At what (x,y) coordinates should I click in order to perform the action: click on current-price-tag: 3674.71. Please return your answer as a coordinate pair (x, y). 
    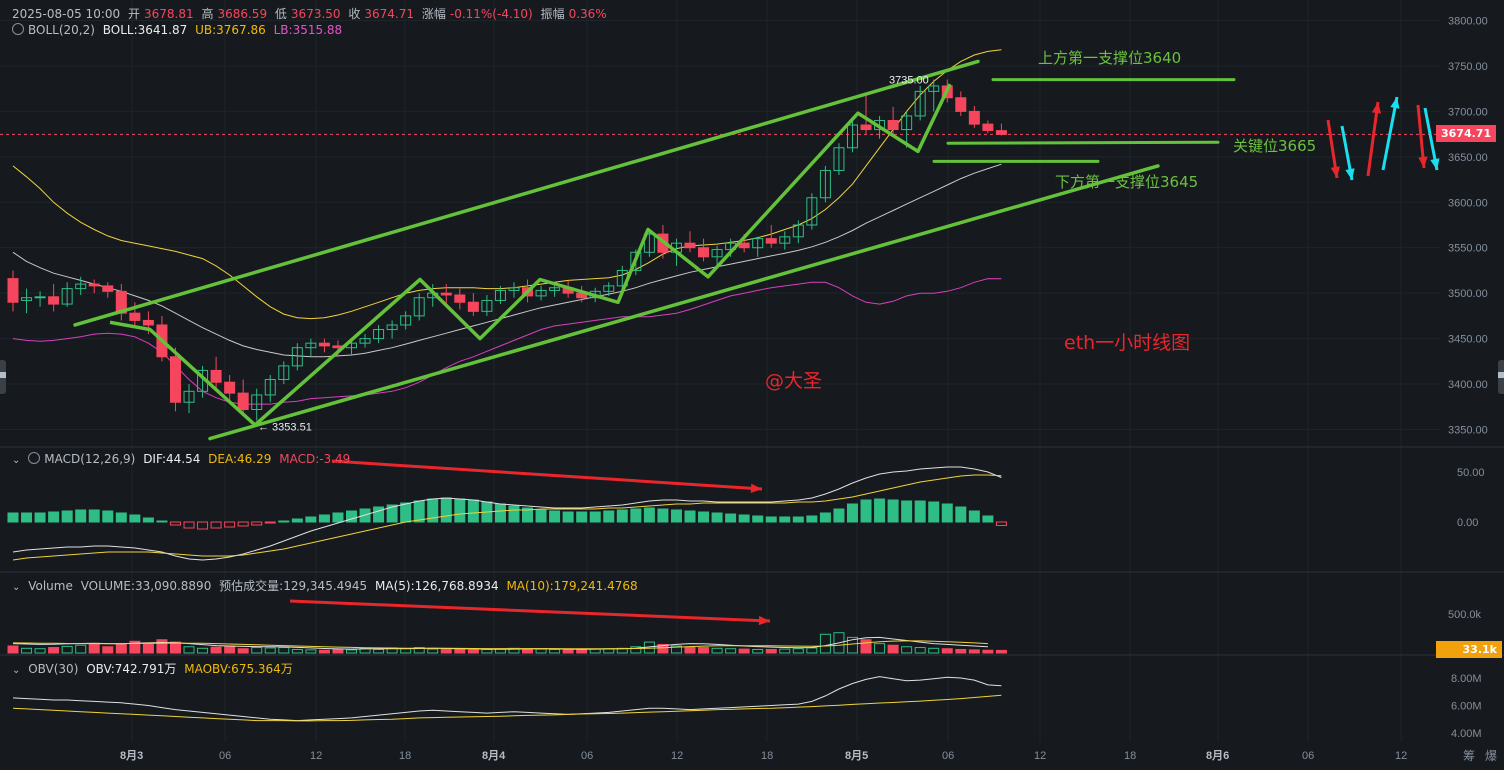
    Looking at the image, I should click on (1466, 133).